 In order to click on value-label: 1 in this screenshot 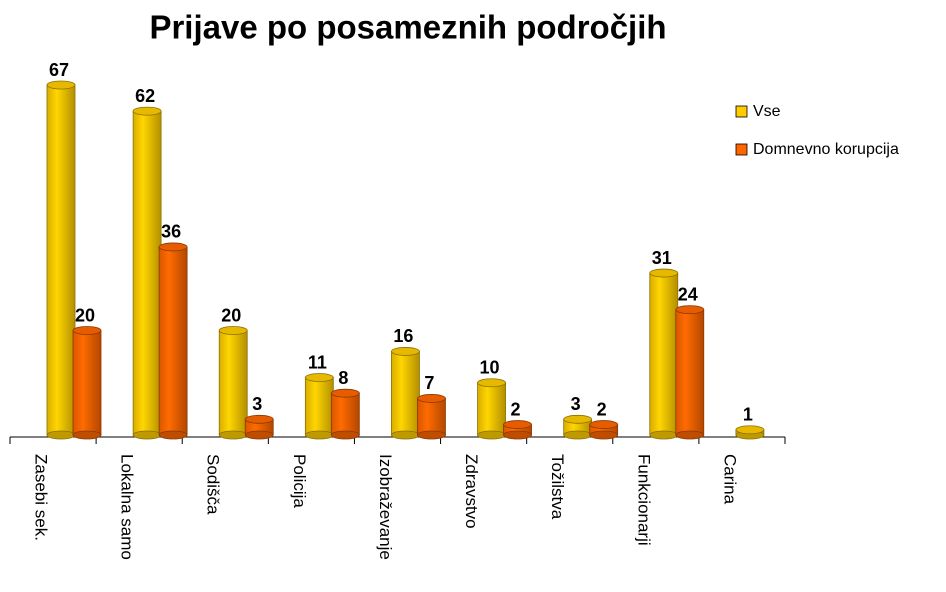, I will do `click(748, 415)`.